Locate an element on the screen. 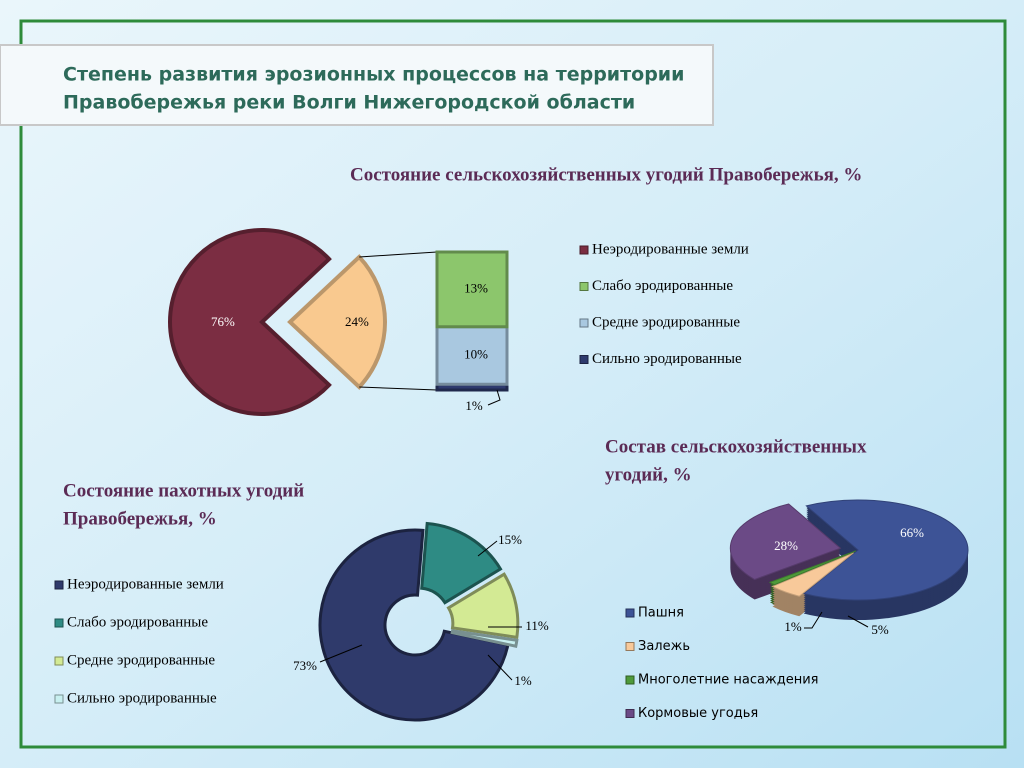 This screenshot has width=1024, height=768. value-label: 66% is located at coordinates (912, 532).